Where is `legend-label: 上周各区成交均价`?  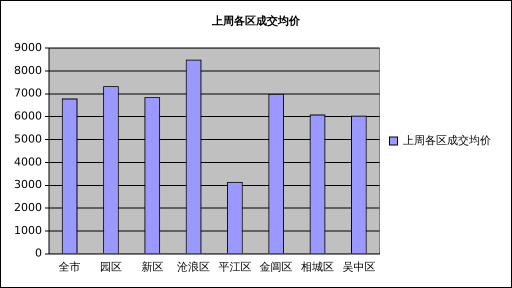
legend-label: 上周各区成交均价 is located at coordinates (447, 140).